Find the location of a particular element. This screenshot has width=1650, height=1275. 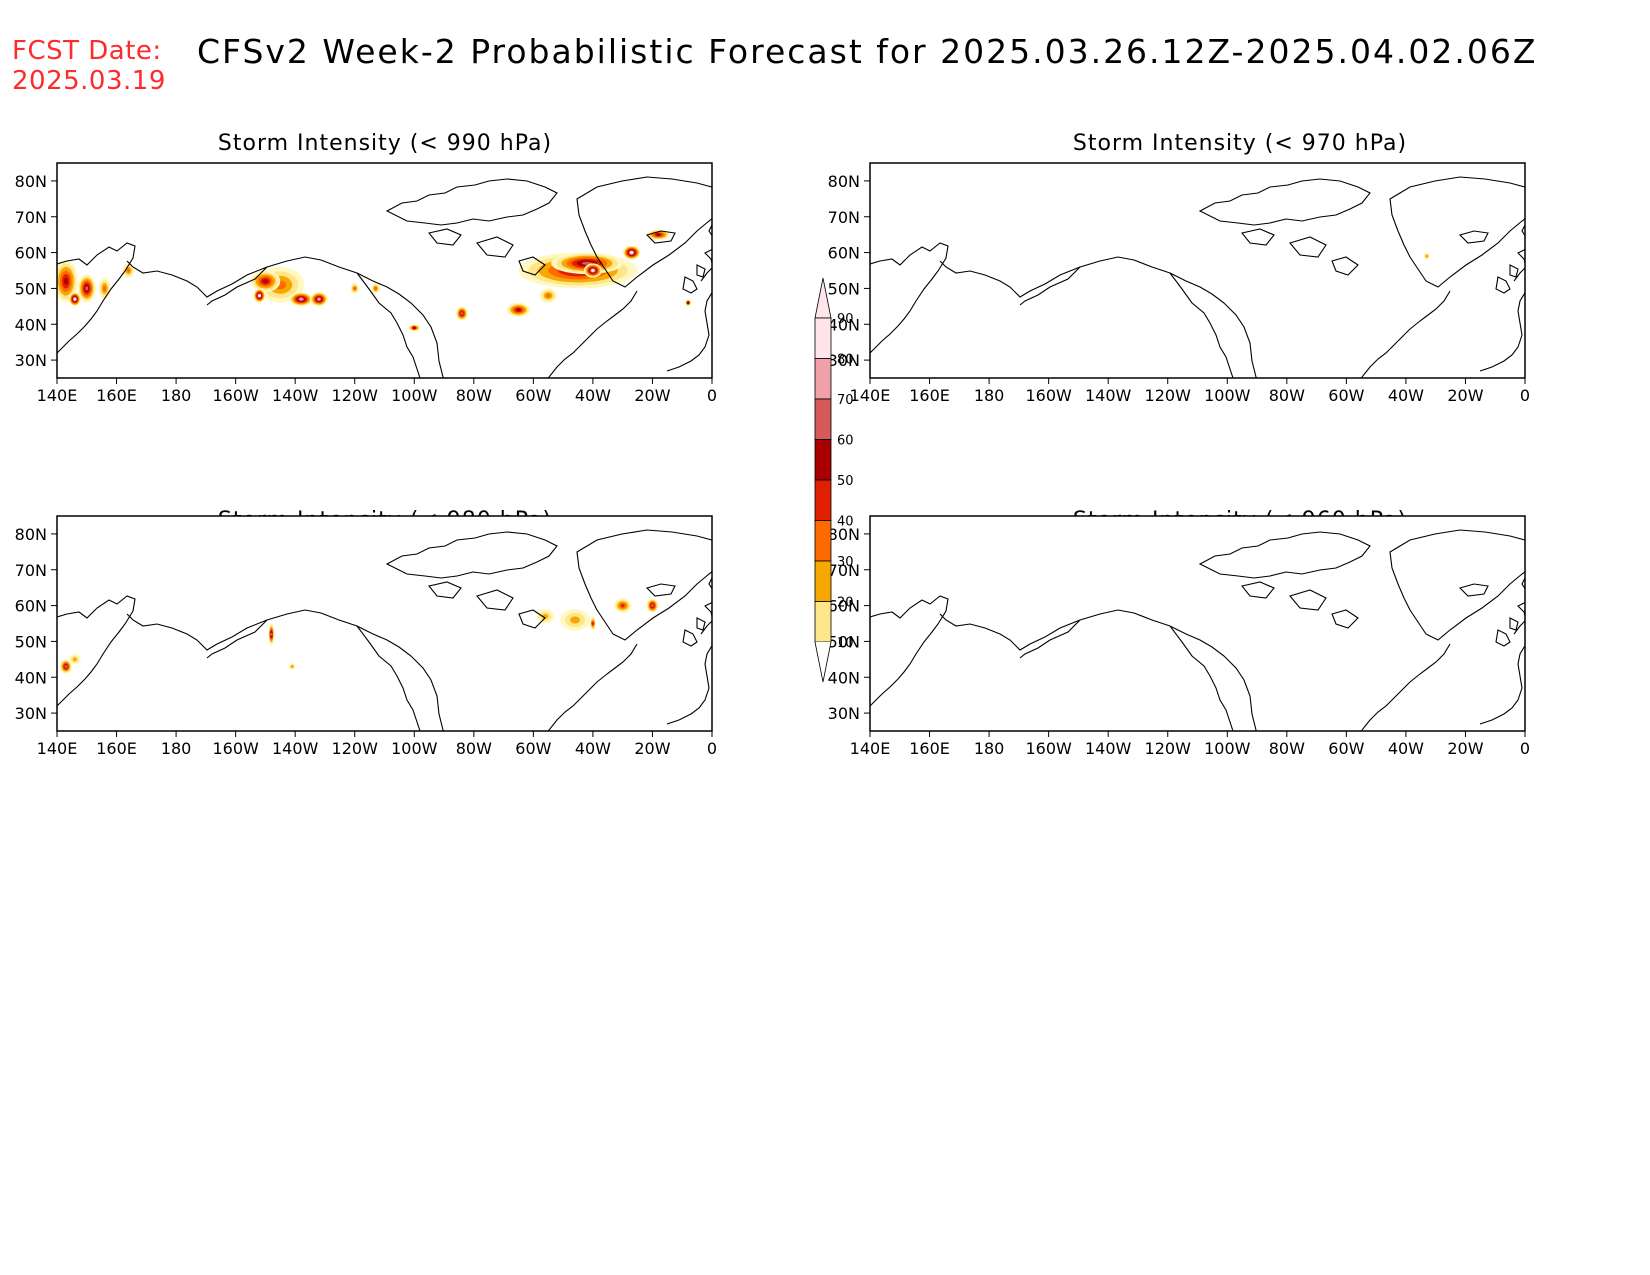

lon-label: 140W is located at coordinates (295, 395).